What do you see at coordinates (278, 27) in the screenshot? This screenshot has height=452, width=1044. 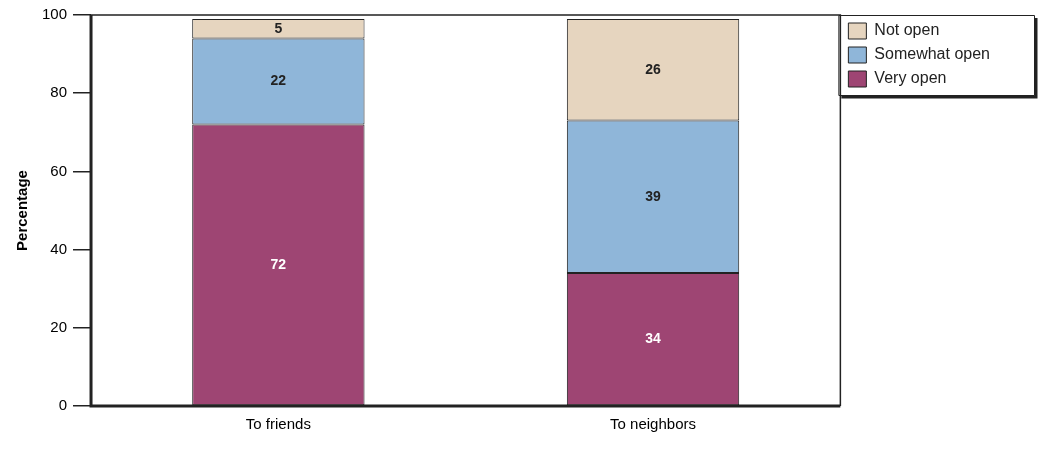 I see `data-label: 5` at bounding box center [278, 27].